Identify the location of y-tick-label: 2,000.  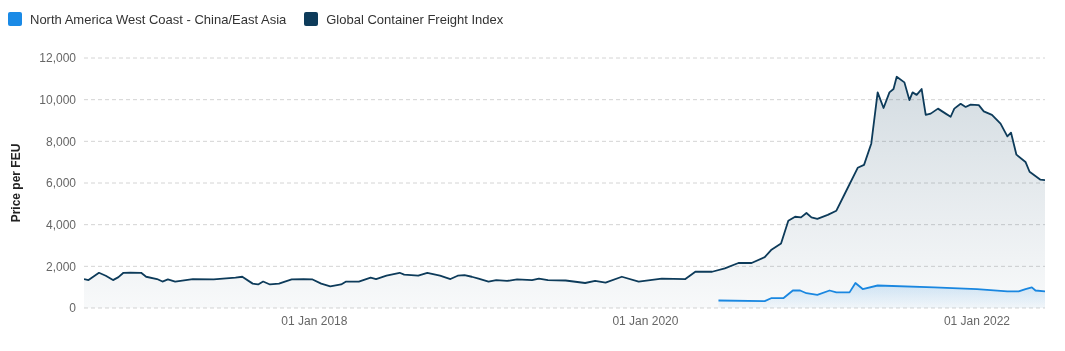
(61, 266).